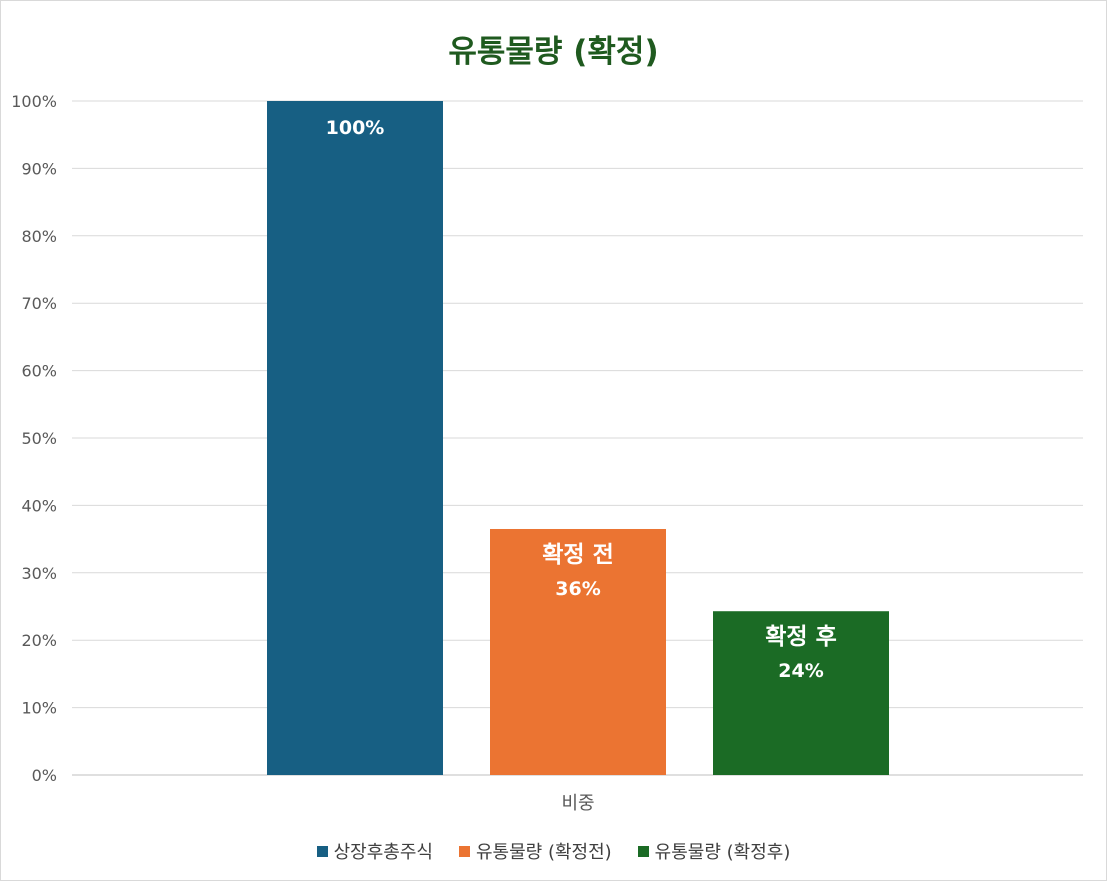  I want to click on data-label: 24%, so click(800, 671).